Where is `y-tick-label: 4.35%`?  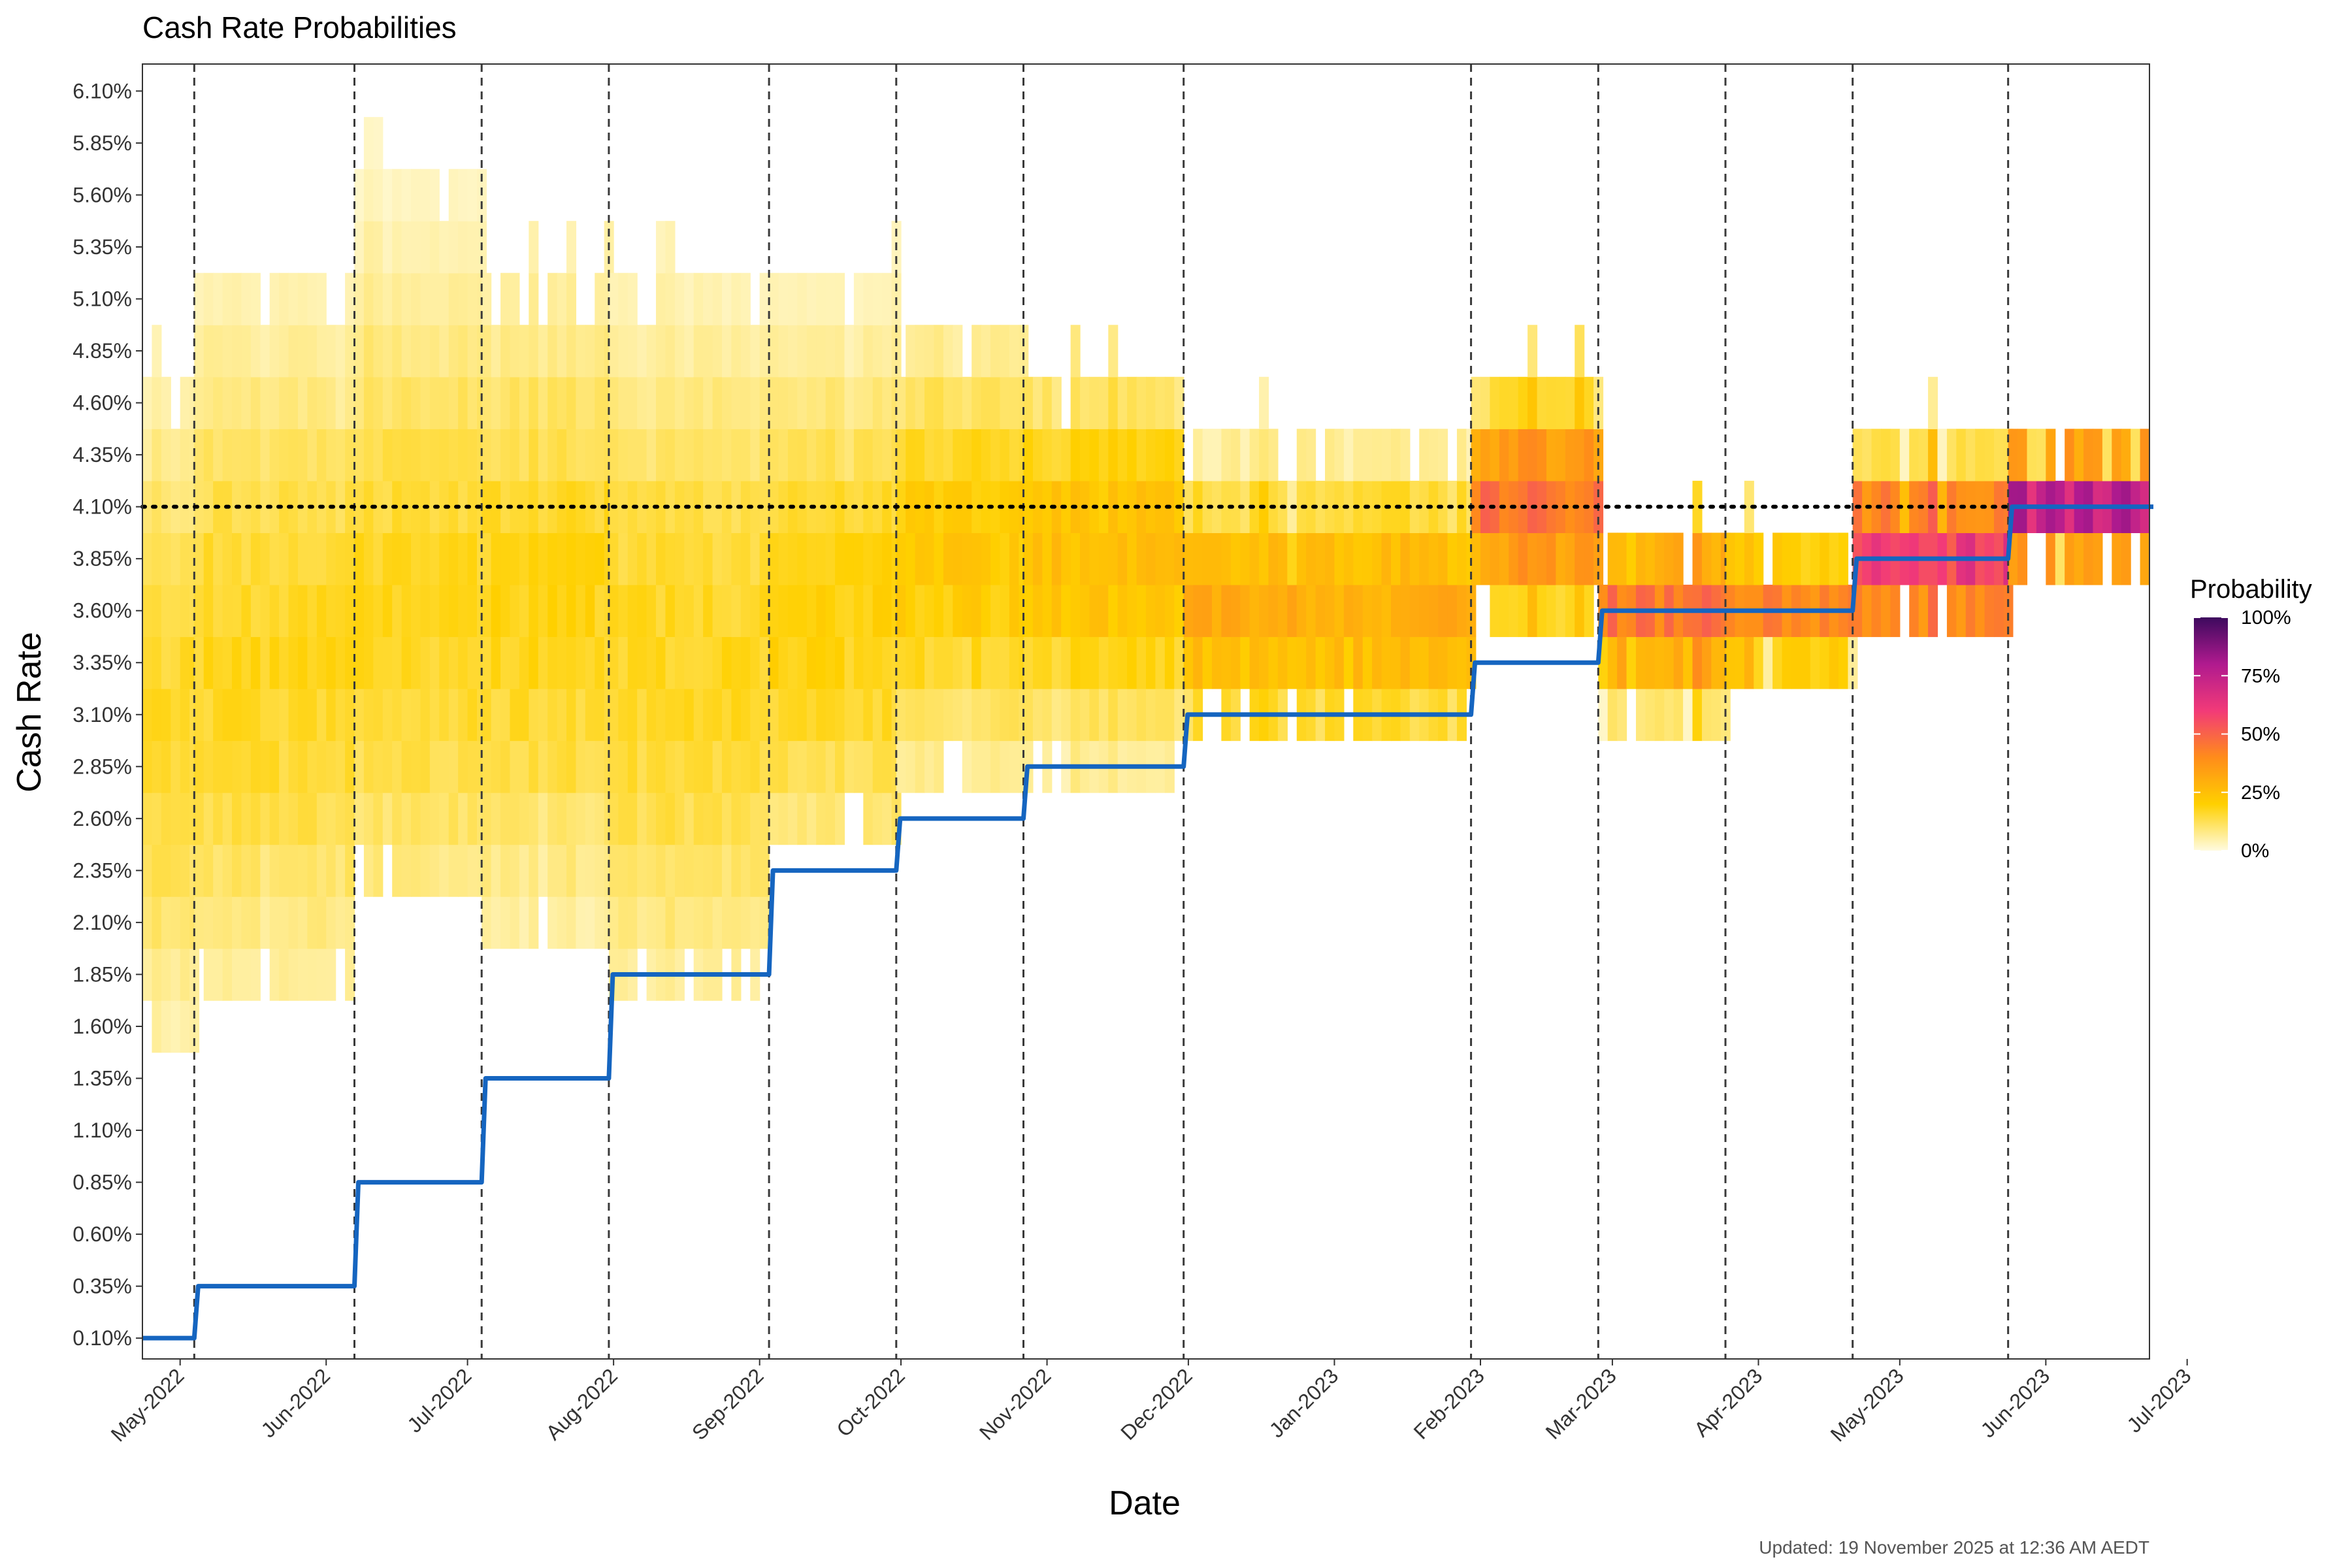 y-tick-label: 4.35% is located at coordinates (102, 454).